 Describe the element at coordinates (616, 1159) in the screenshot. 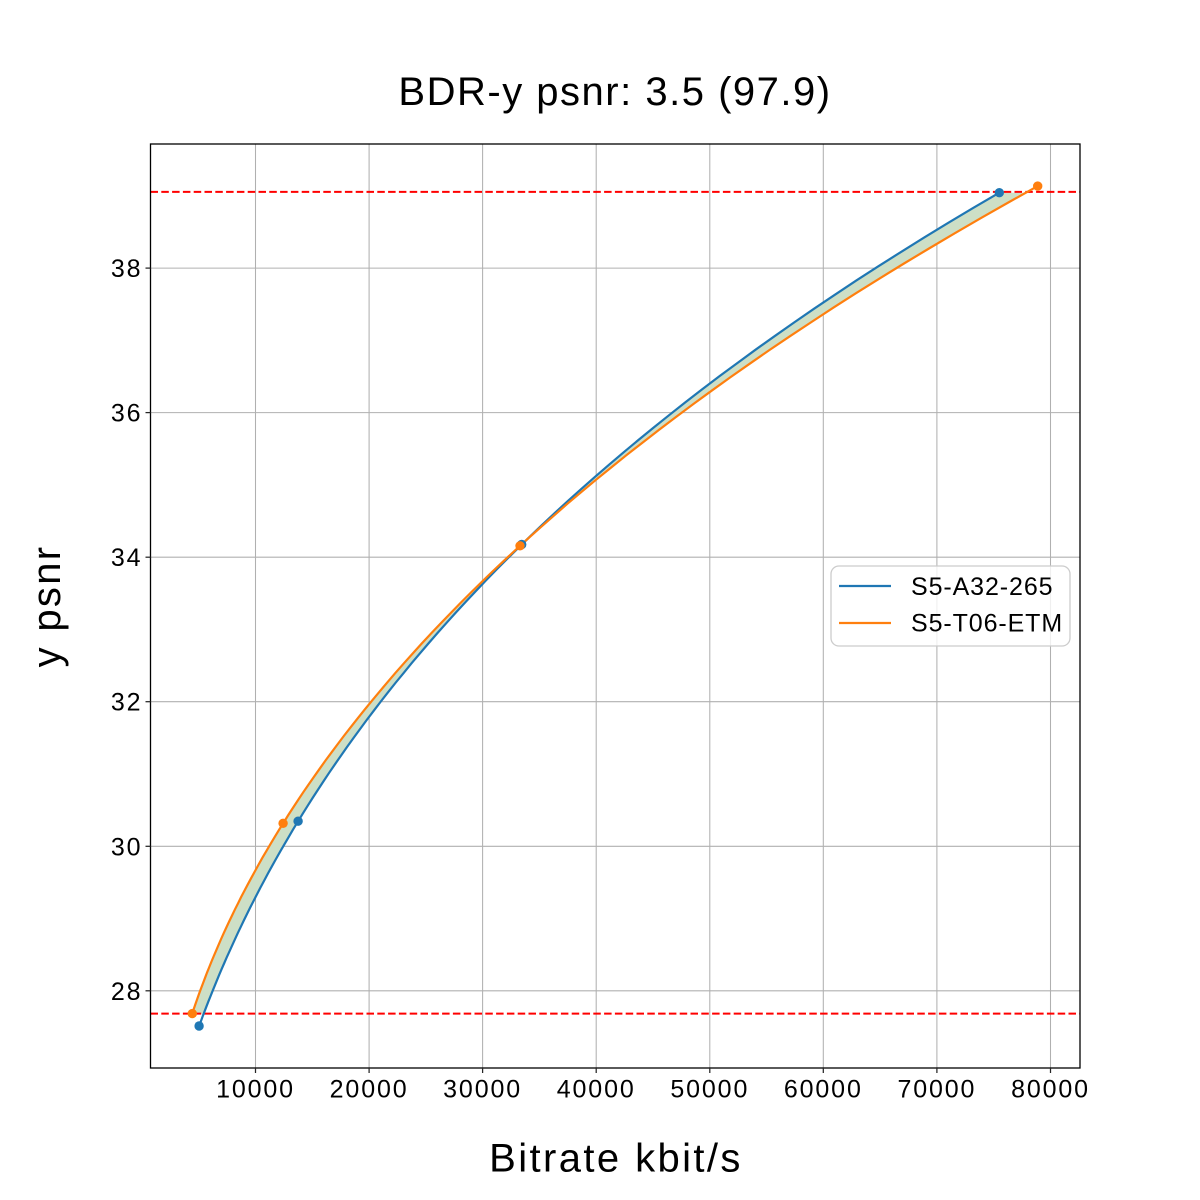

I see `svg-text: Bitrate kbit/s` at that location.